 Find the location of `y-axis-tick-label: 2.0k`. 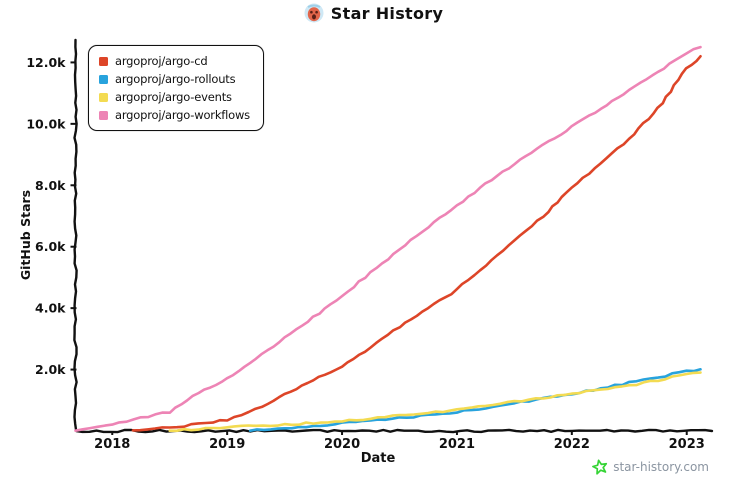

y-axis-tick-label: 2.0k is located at coordinates (50, 369).